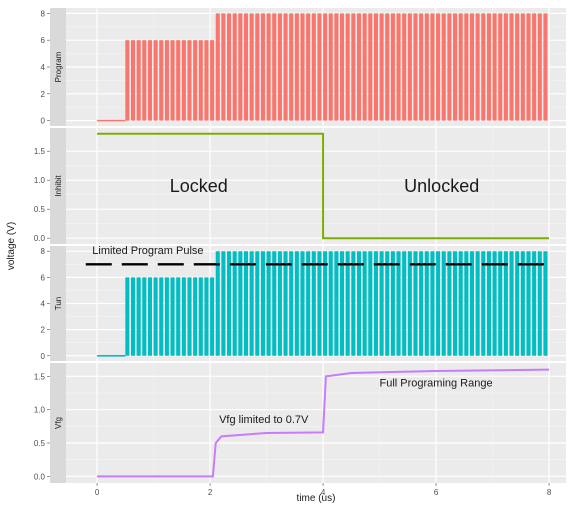 This screenshot has width=573, height=508. Describe the element at coordinates (436, 492) in the screenshot. I see `x-tick-label: 6` at that location.